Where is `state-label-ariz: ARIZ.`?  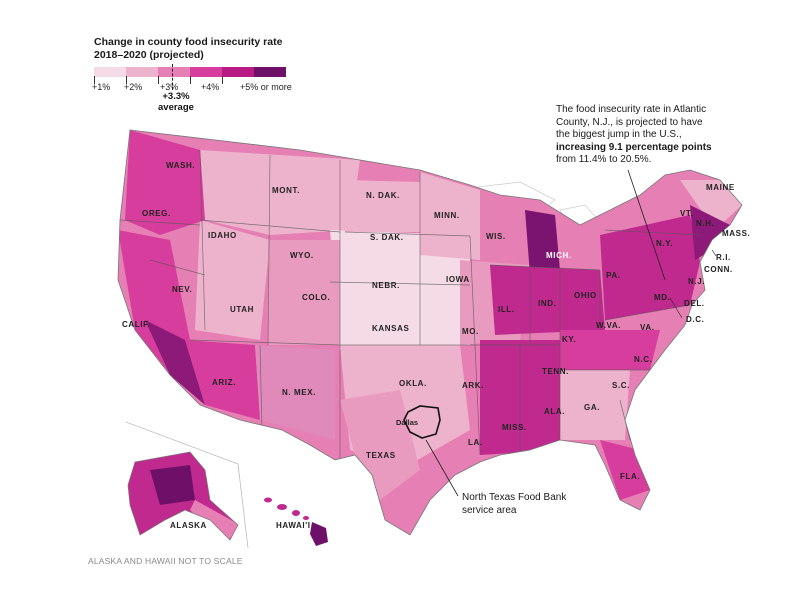 state-label-ariz: ARIZ. is located at coordinates (224, 382).